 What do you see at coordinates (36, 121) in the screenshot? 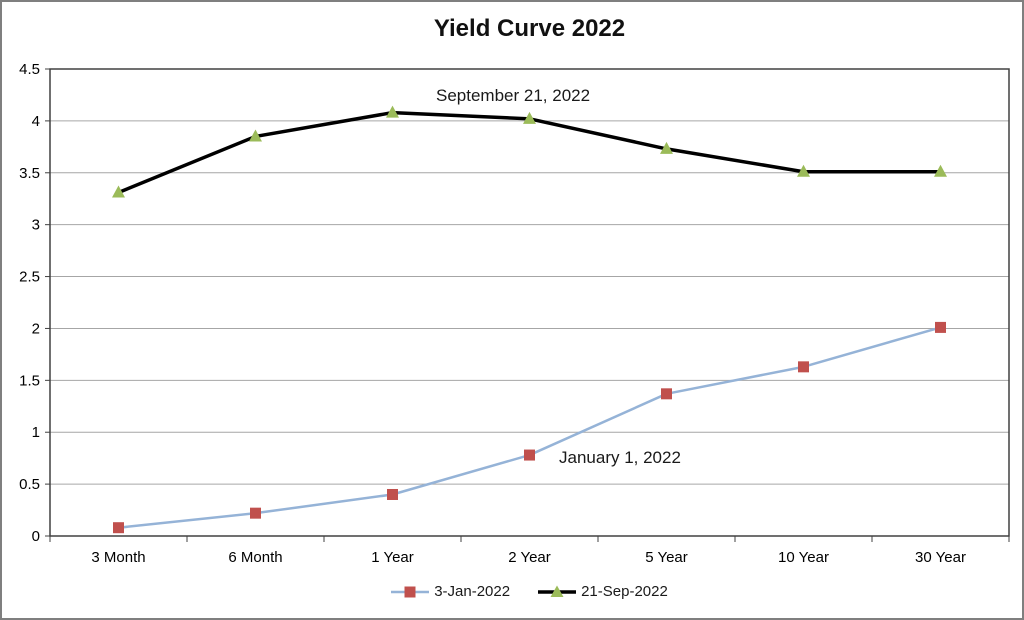
I see `y-axis-tick-label: 4` at bounding box center [36, 121].